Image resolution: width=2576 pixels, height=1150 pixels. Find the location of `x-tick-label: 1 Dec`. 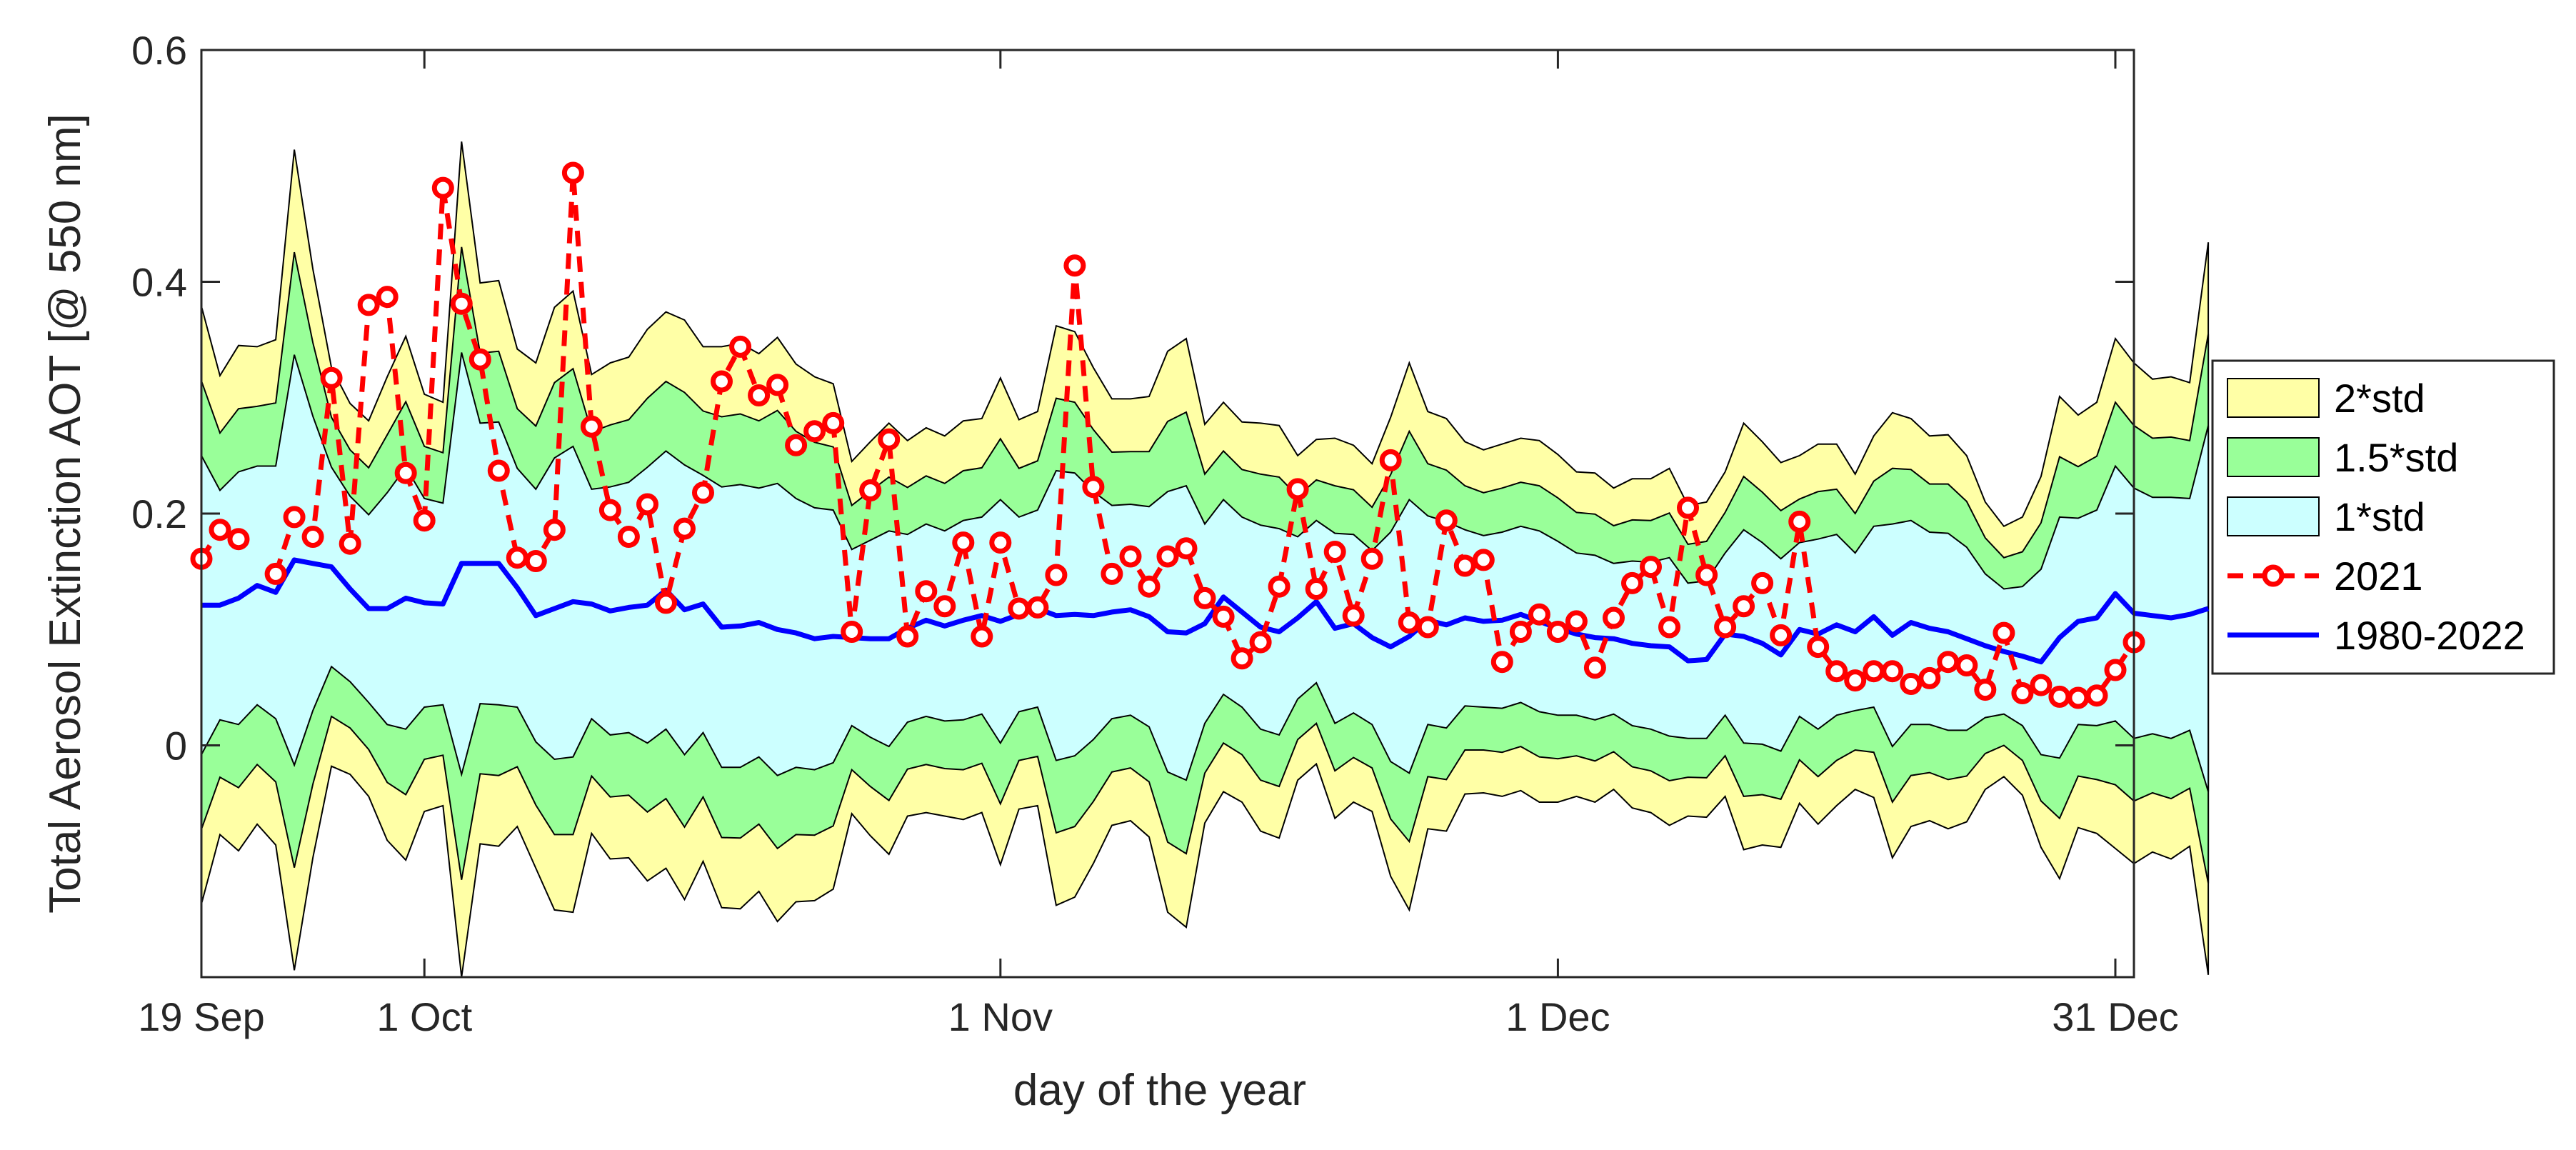

x-tick-label: 1 Dec is located at coordinates (1557, 1016).